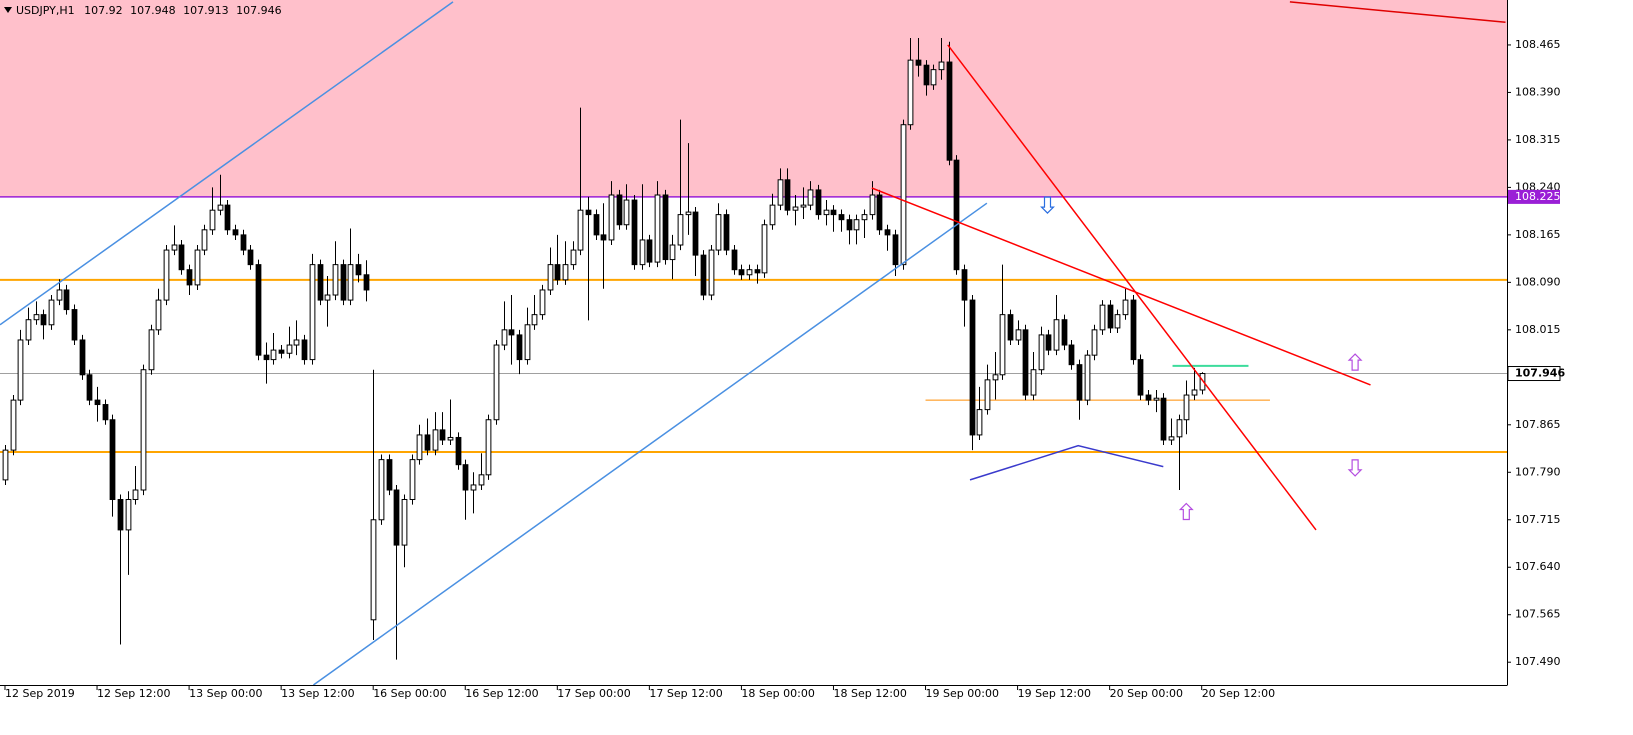 The height and width of the screenshot is (735, 1633). Describe the element at coordinates (1146, 693) in the screenshot. I see `x-tick-label: 20 Sep 00:00` at that location.